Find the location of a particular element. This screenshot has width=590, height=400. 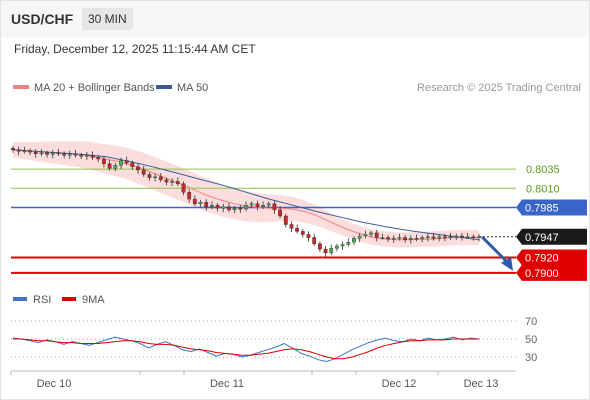

timeframe-button: 30 MIN is located at coordinates (107, 19).